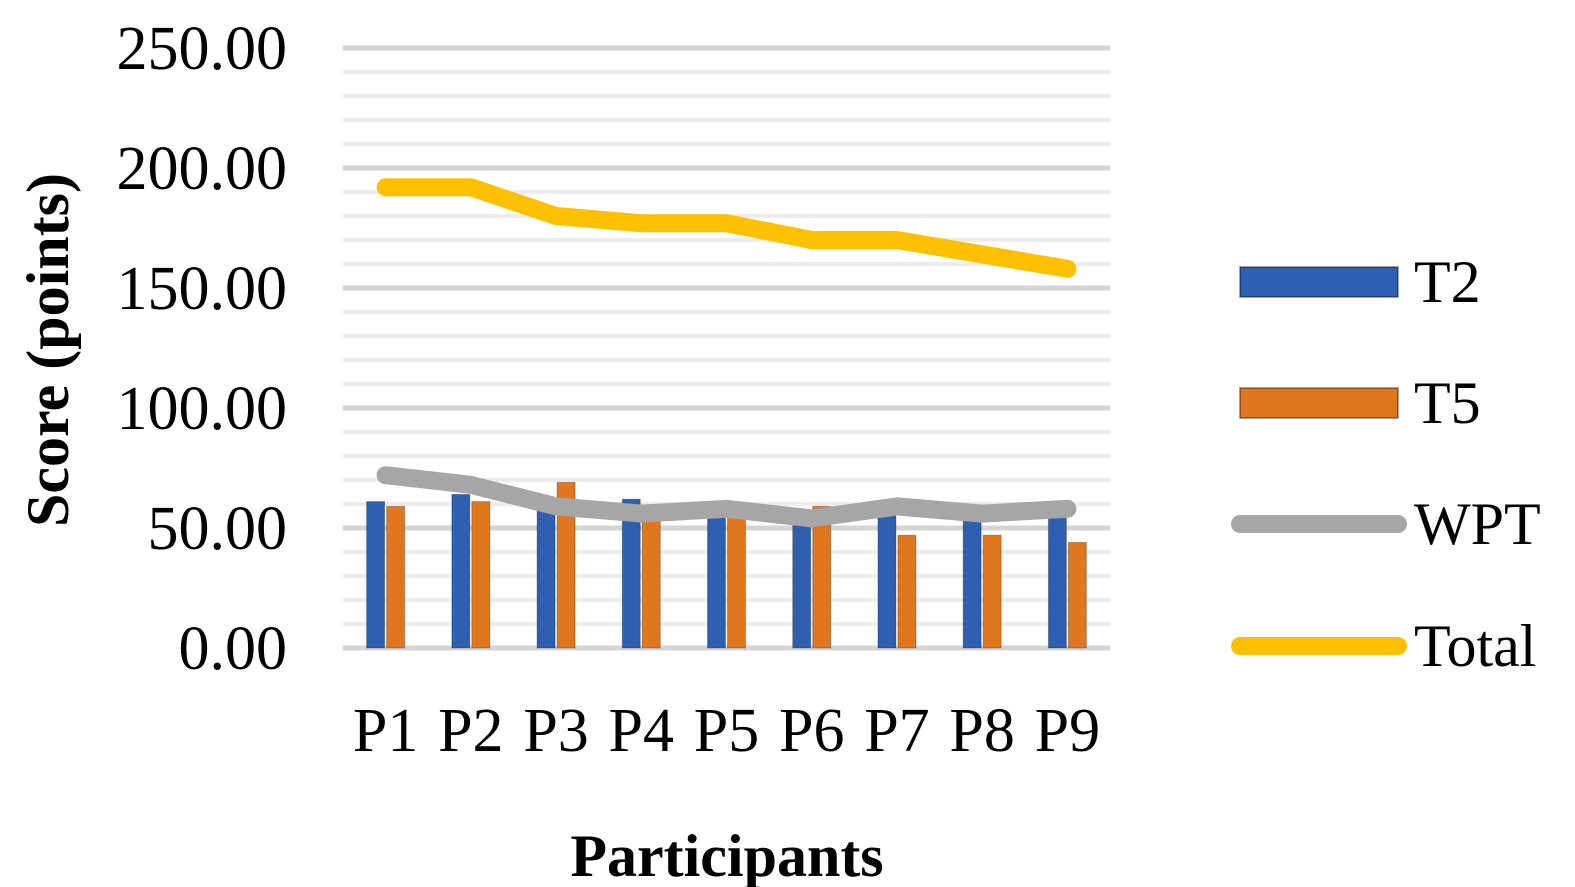 This screenshot has width=1575, height=887. Describe the element at coordinates (233, 649) in the screenshot. I see `y-tick-label: 0.00` at that location.